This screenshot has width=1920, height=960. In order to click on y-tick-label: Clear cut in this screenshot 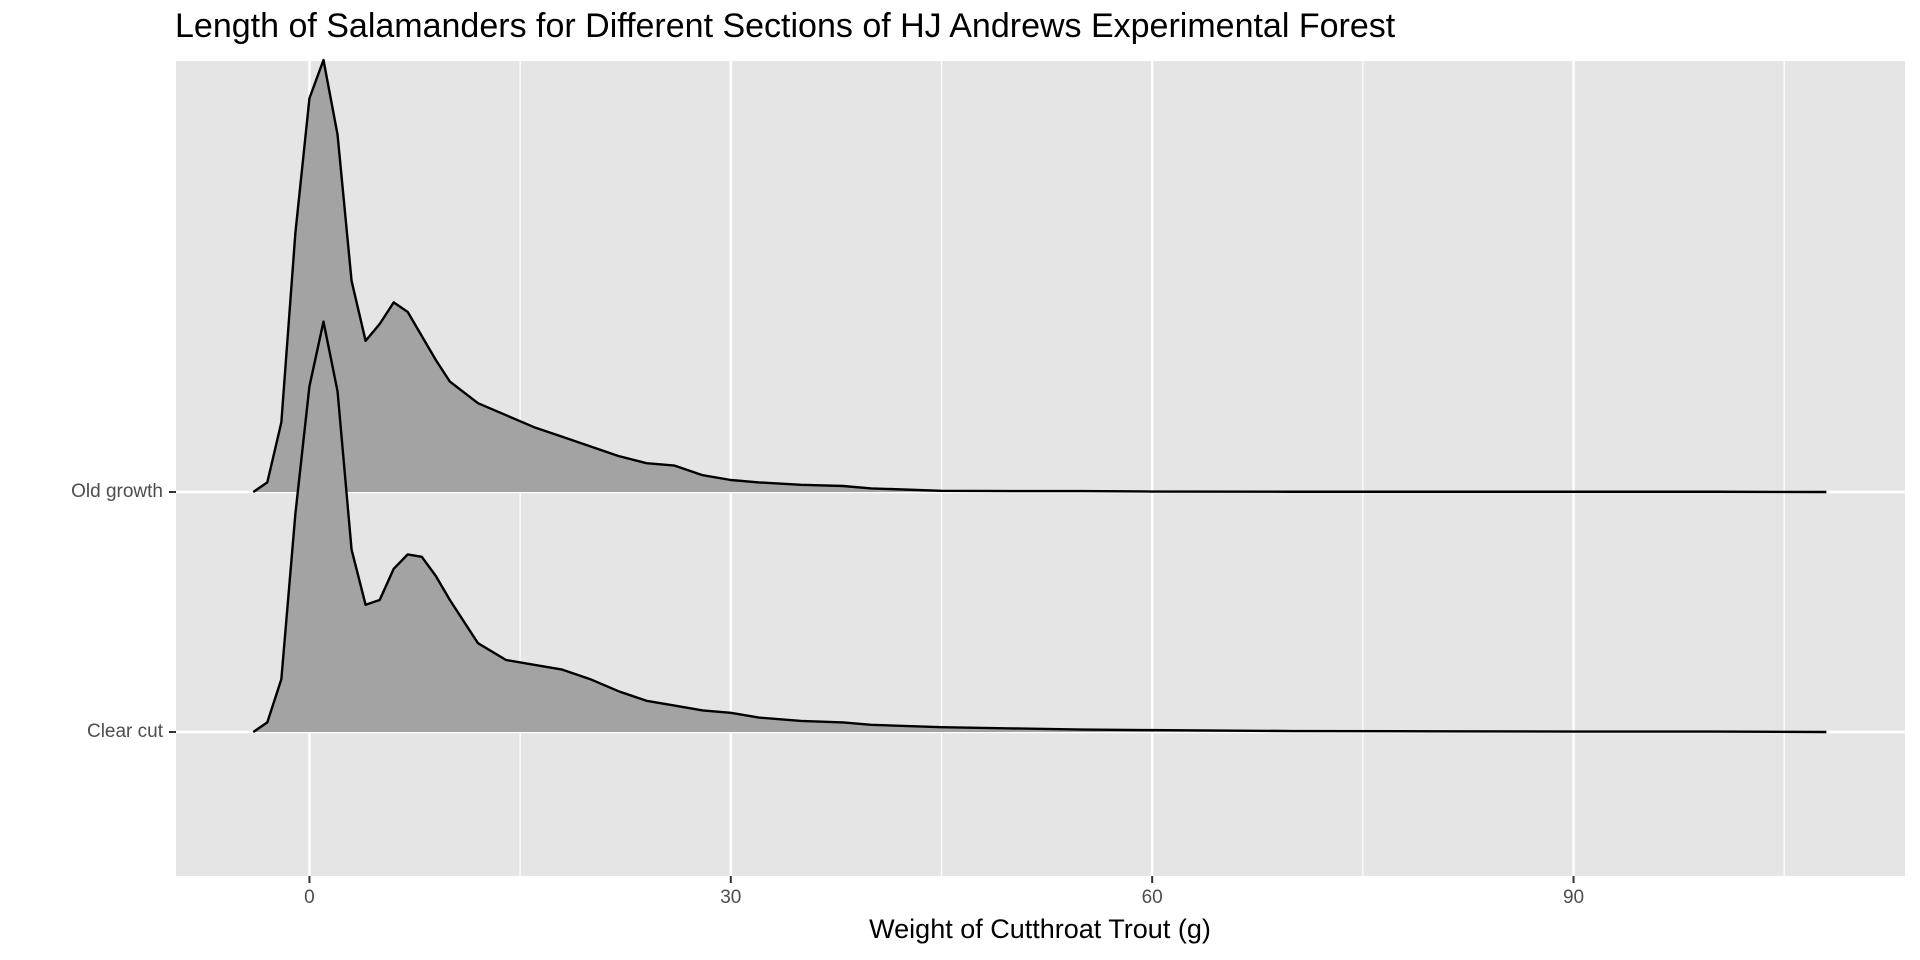, I will do `click(125, 731)`.